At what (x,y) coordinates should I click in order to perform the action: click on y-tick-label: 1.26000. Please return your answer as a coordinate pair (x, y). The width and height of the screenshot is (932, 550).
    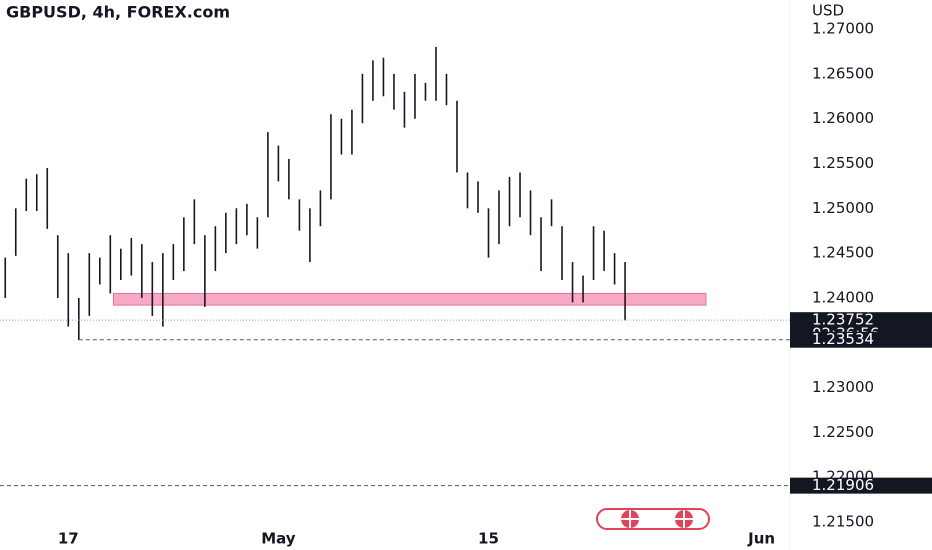
    Looking at the image, I should click on (843, 118).